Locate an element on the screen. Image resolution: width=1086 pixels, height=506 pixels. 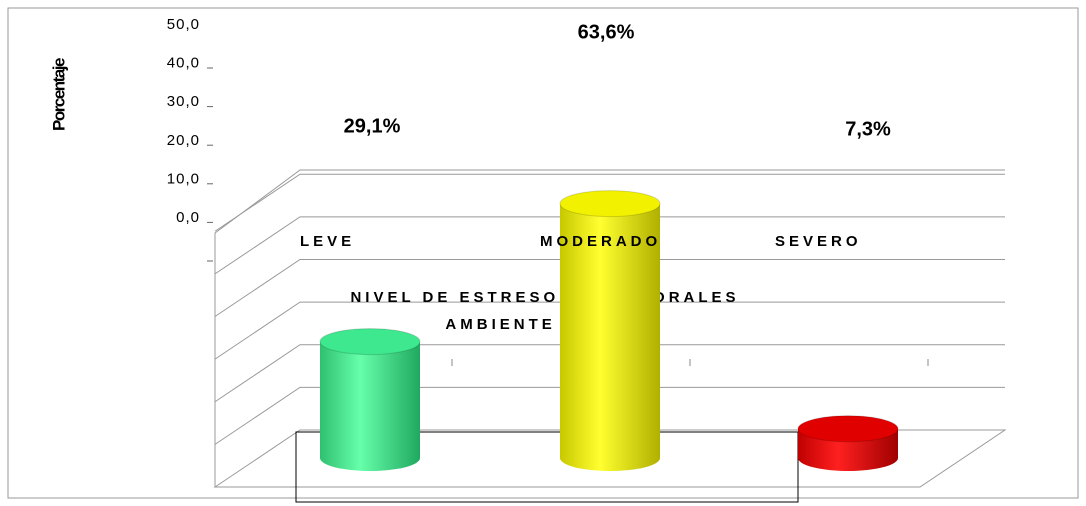
category-label: SEVERO is located at coordinates (818, 241).